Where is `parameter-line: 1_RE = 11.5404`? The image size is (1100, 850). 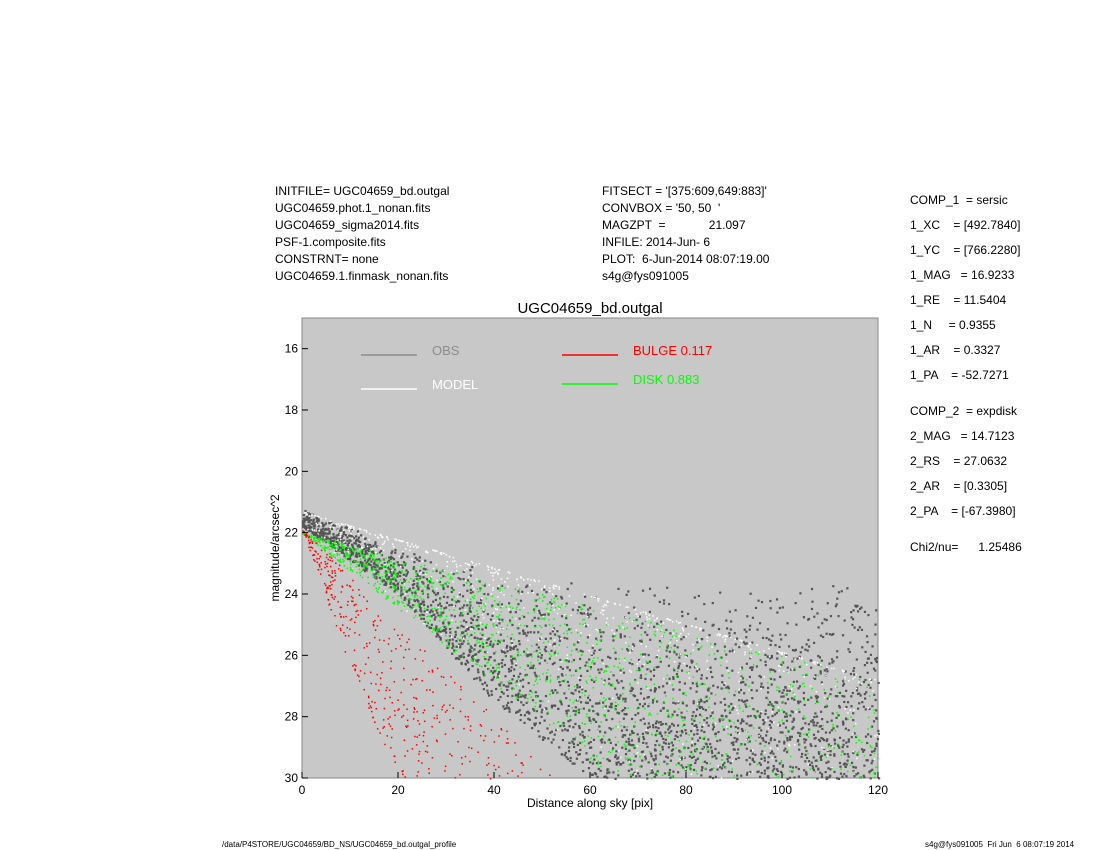 parameter-line: 1_RE = 11.5404 is located at coordinates (958, 300).